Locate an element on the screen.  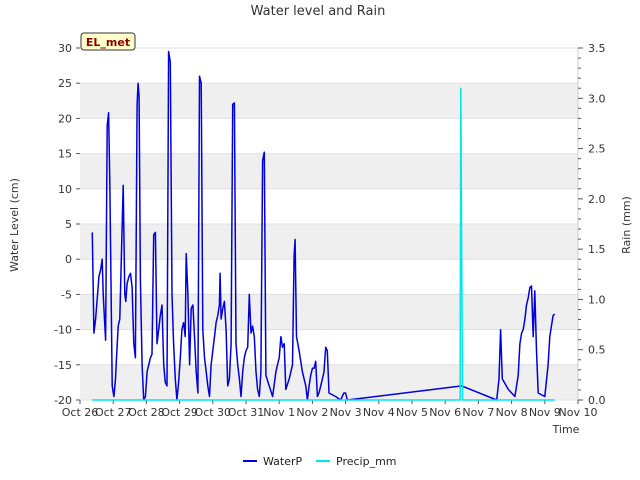
right-y-tick-label: 2.5 is located at coordinates (597, 149).